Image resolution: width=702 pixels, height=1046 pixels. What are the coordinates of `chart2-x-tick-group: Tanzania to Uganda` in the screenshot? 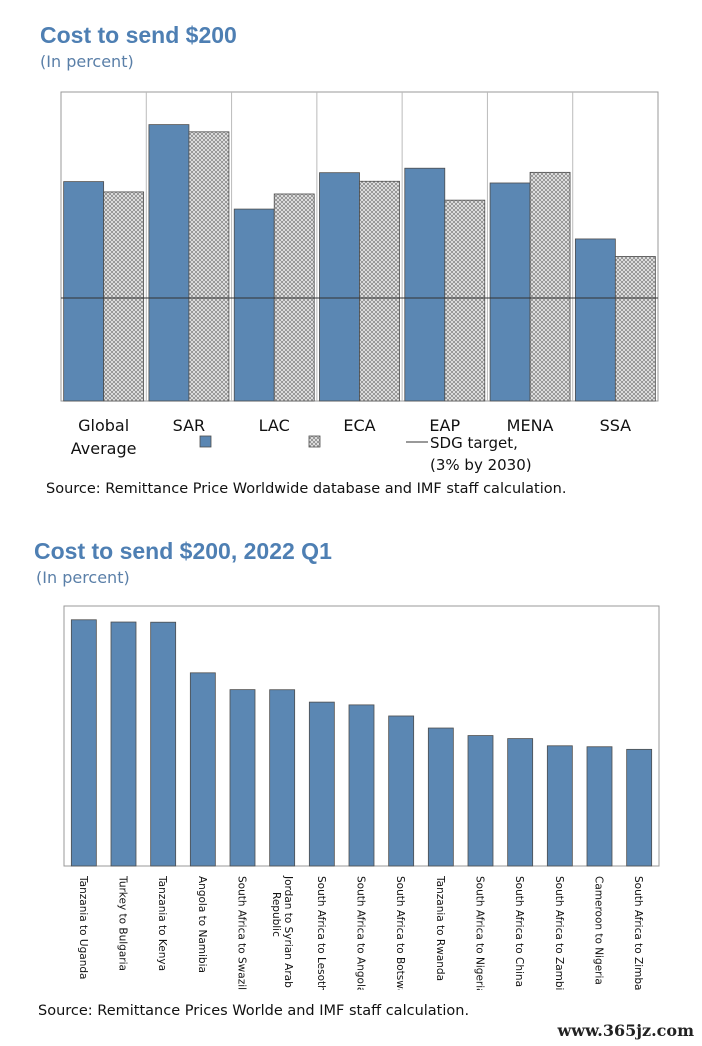 It's located at (83, 927).